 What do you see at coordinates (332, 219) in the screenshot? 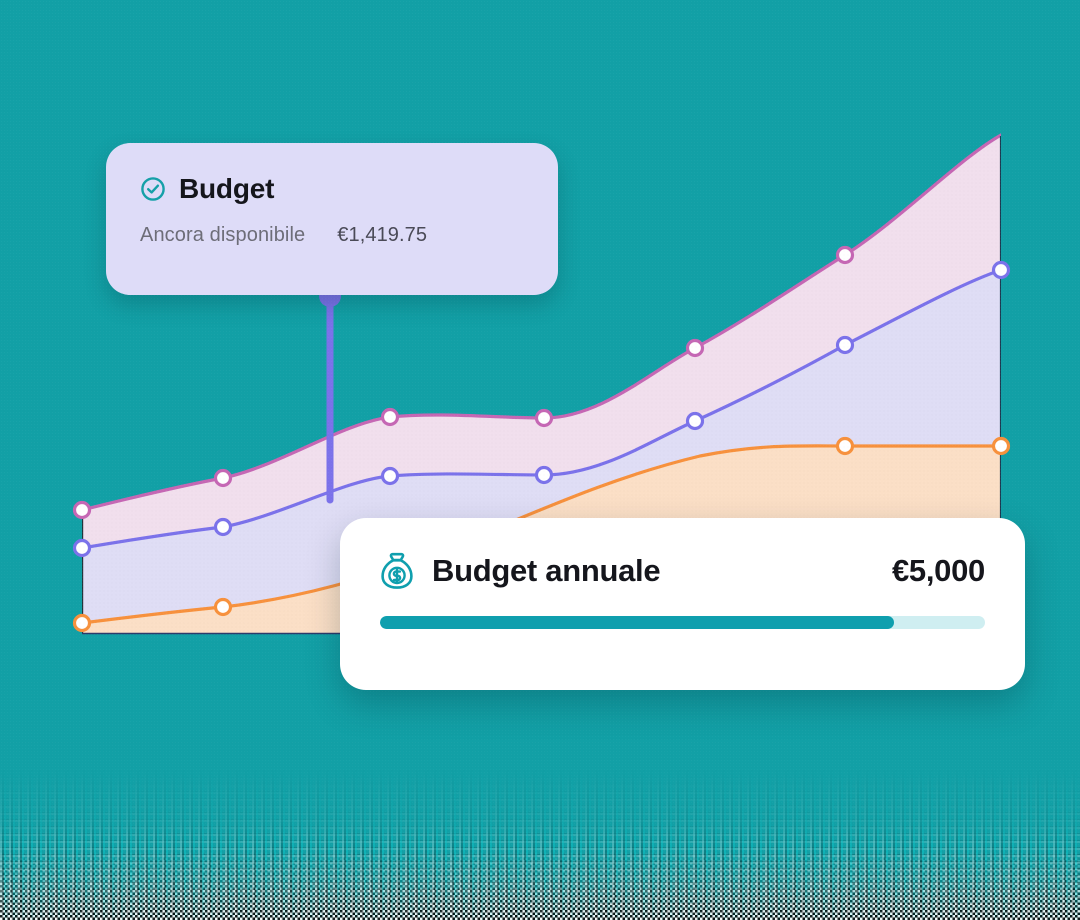
I see `budget-tooltip-card: Budget Ancora disponibile €1,419.75` at bounding box center [332, 219].